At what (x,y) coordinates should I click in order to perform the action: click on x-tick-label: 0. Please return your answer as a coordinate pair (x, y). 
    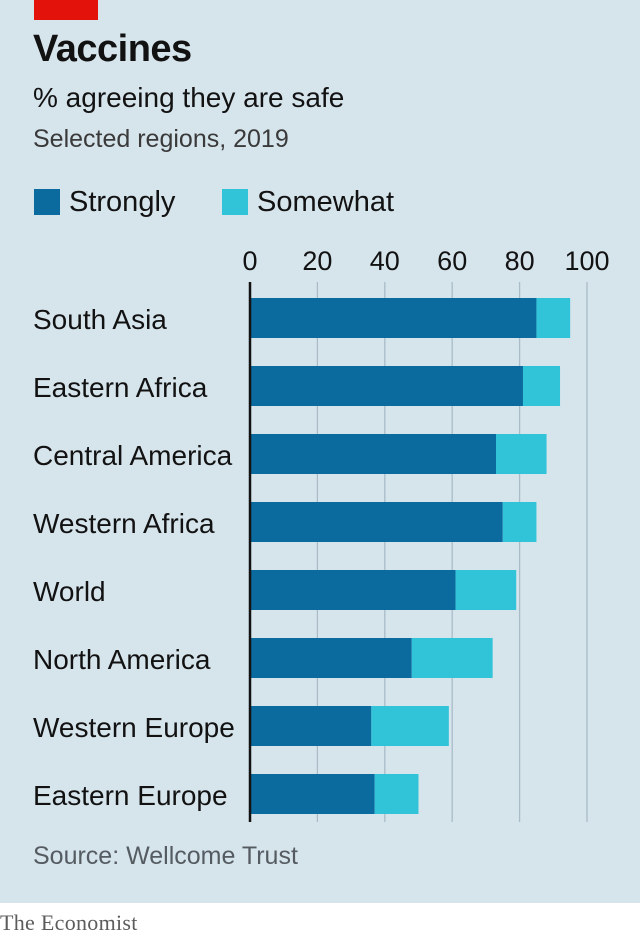
    Looking at the image, I should click on (249, 261).